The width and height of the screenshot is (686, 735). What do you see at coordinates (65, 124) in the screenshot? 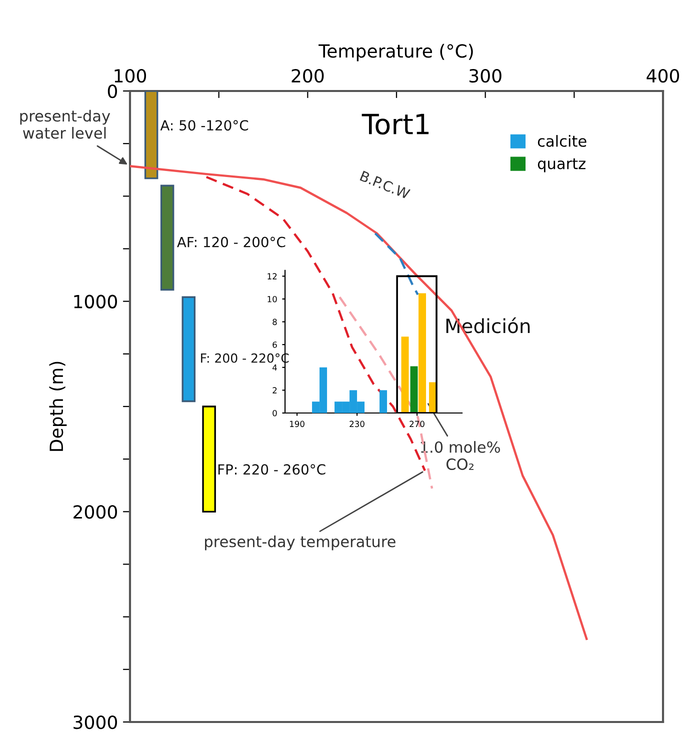
I see `annotation: present-day water level` at bounding box center [65, 124].